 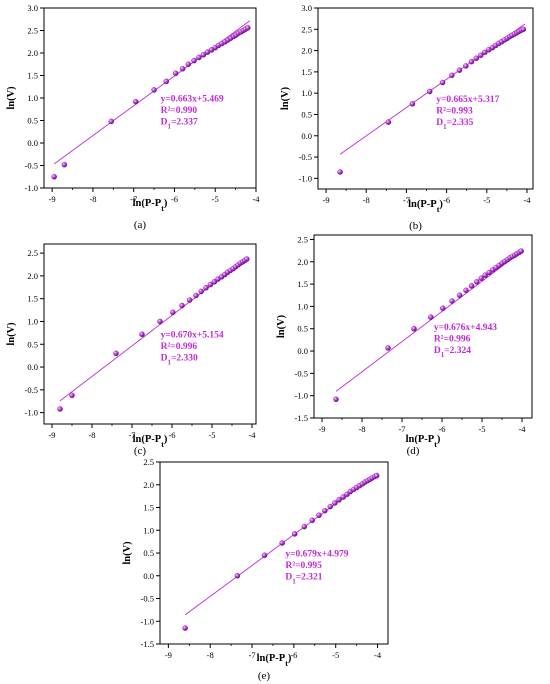 I want to click on fit-annotation-line: R²=0.990, so click(x=179, y=111).